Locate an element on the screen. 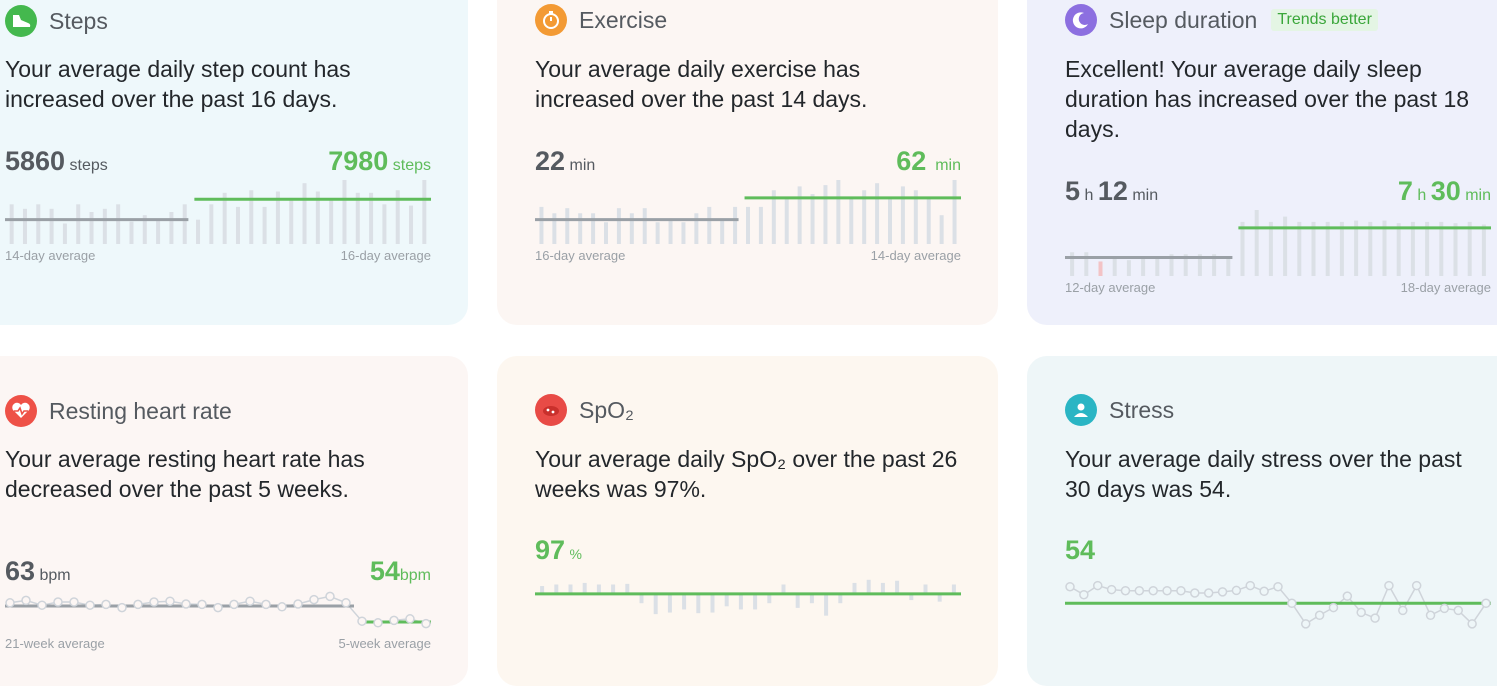 The width and height of the screenshot is (1497, 686). sleep-card is located at coordinates (1262, 162).